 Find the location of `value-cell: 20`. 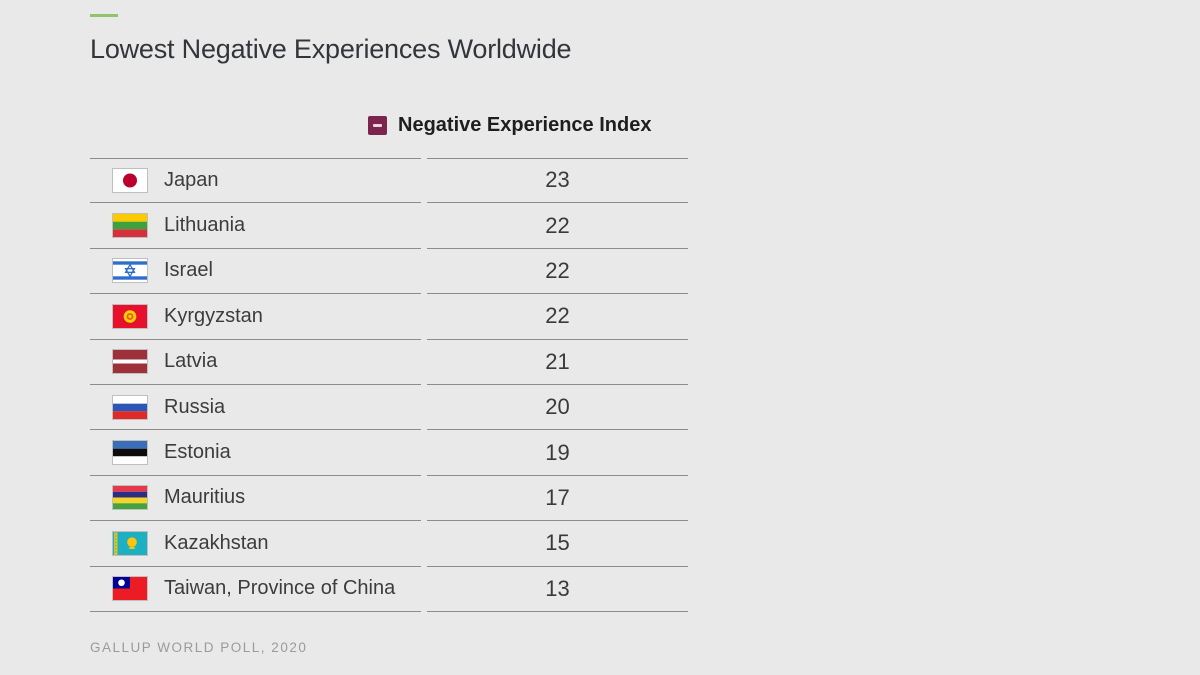

value-cell: 20 is located at coordinates (557, 408).